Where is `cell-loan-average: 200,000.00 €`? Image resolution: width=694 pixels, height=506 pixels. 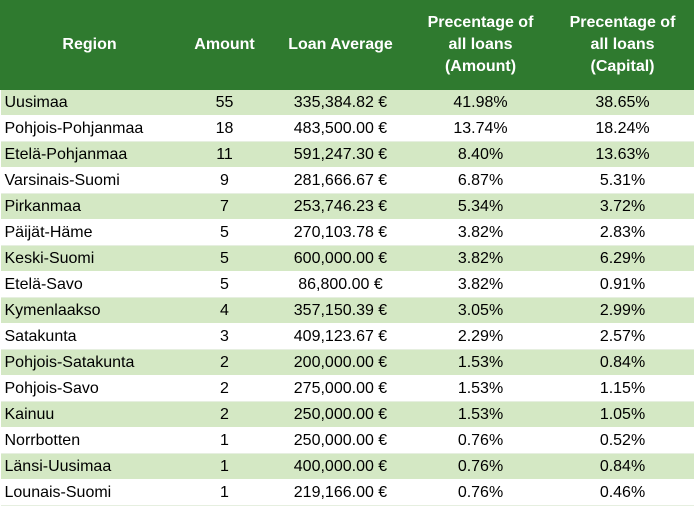 cell-loan-average: 200,000.00 € is located at coordinates (341, 363).